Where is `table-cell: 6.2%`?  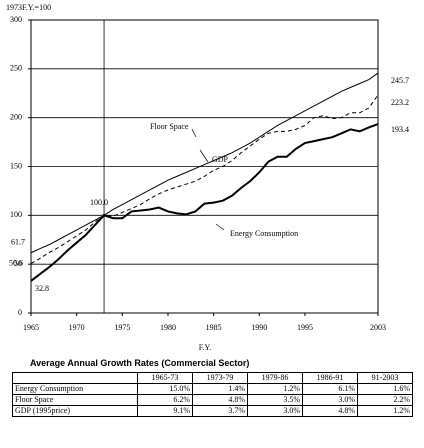 table-cell: 6.2% is located at coordinates (165, 400).